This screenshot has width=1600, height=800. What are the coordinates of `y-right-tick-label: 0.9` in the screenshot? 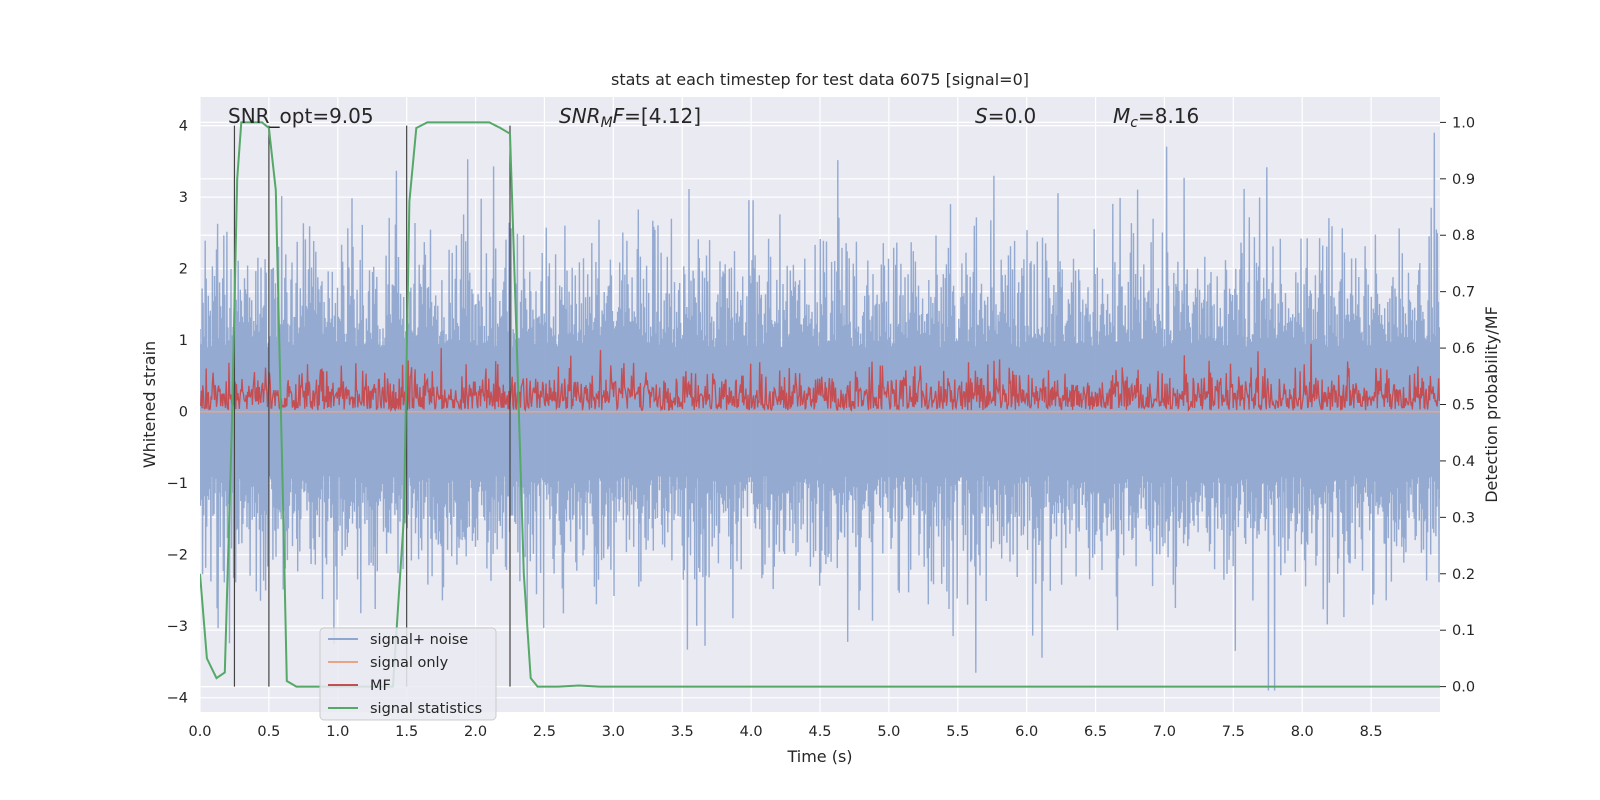 It's located at (1463, 180).